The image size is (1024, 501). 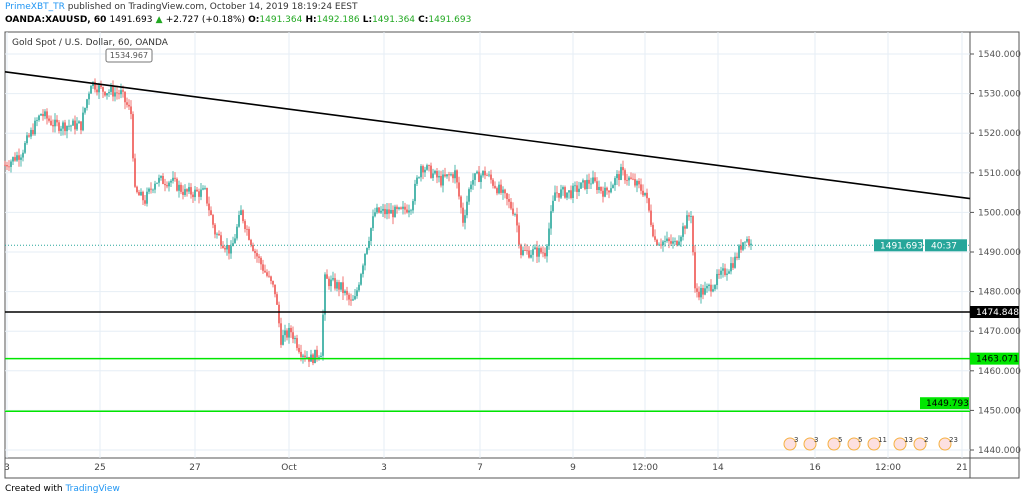 What do you see at coordinates (999, 411) in the screenshot?
I see `y-tick-label: 1450.000` at bounding box center [999, 411].